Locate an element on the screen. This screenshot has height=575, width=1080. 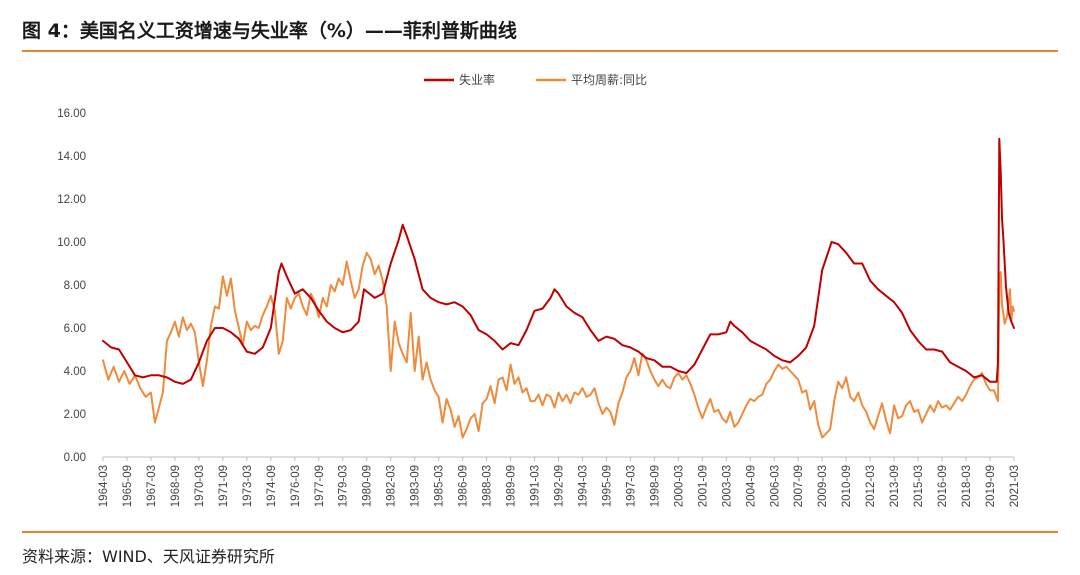
x-tick-label: 1988-03 is located at coordinates (488, 486).